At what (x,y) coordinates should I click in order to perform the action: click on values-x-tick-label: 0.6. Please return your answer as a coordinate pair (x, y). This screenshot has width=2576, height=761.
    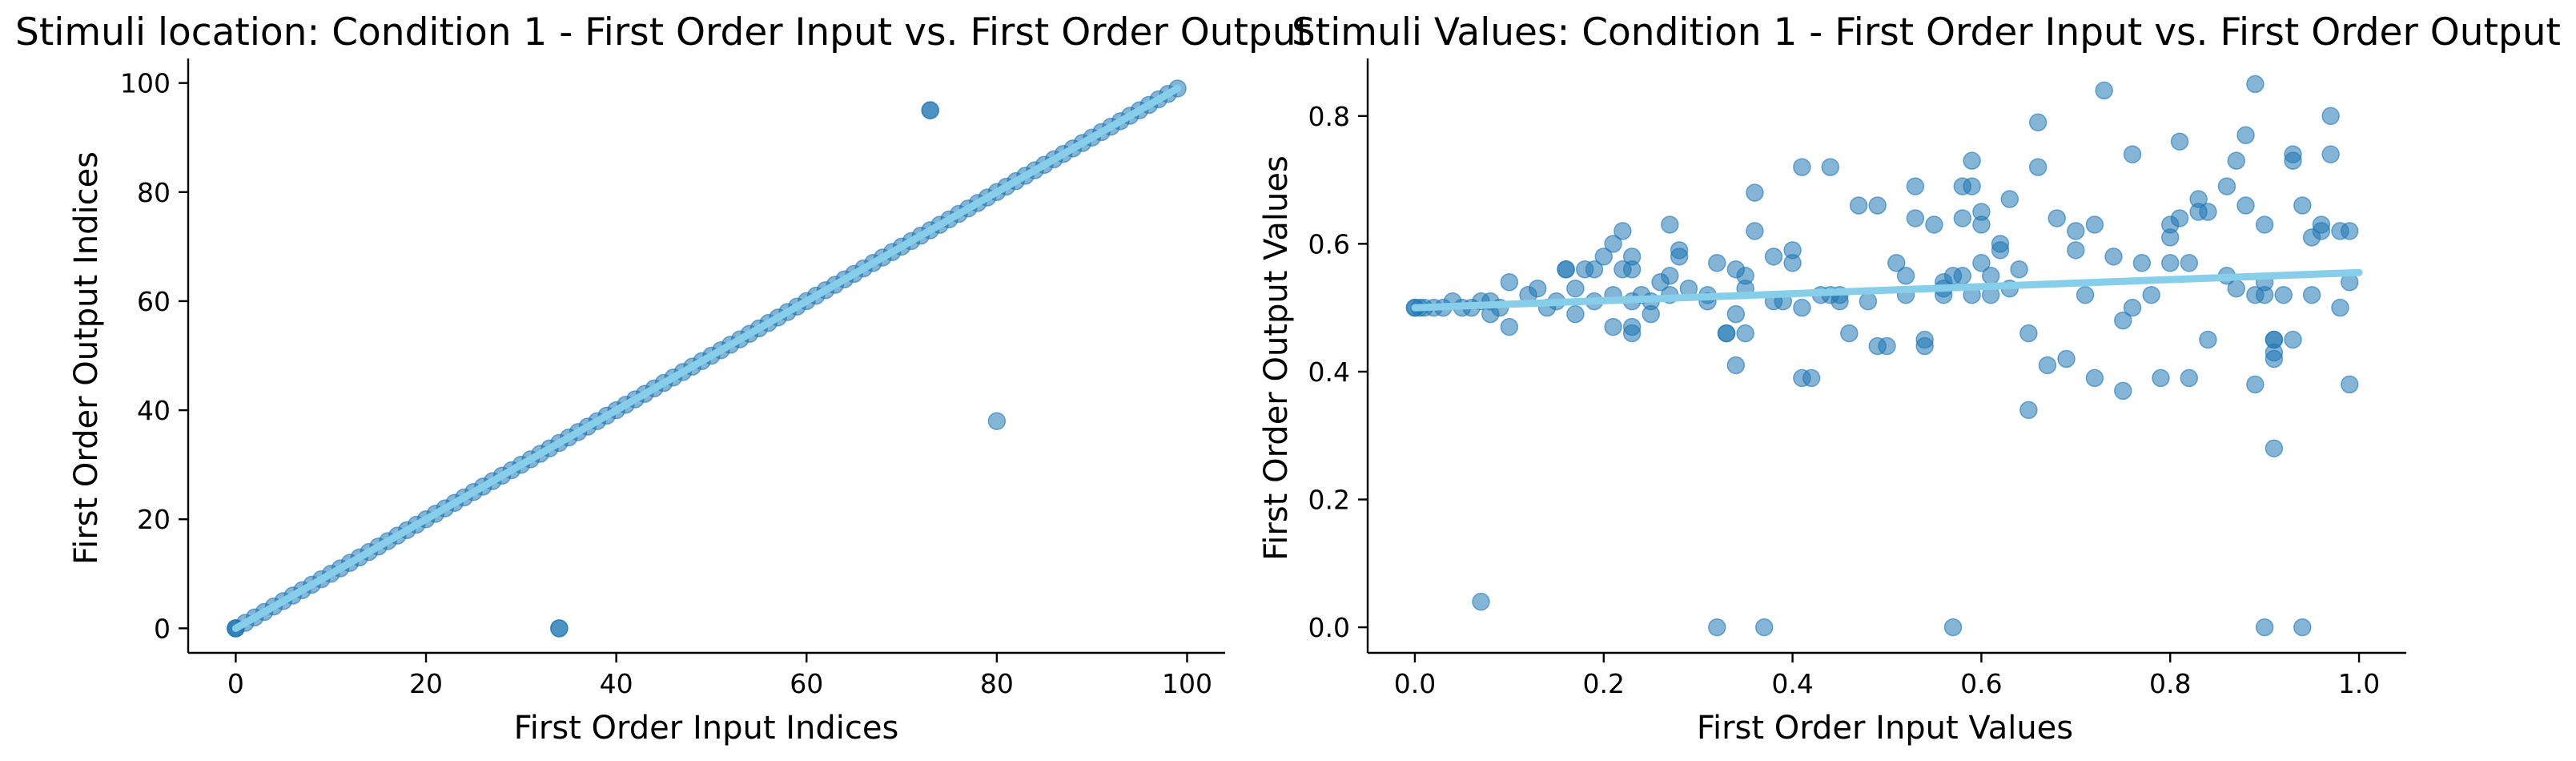
    Looking at the image, I should click on (1981, 683).